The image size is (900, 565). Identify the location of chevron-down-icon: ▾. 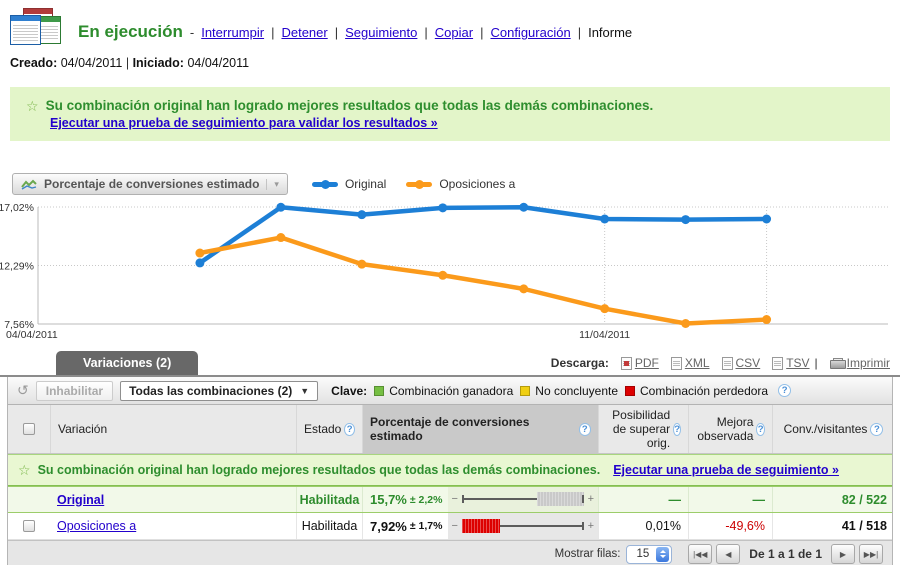
(272, 184).